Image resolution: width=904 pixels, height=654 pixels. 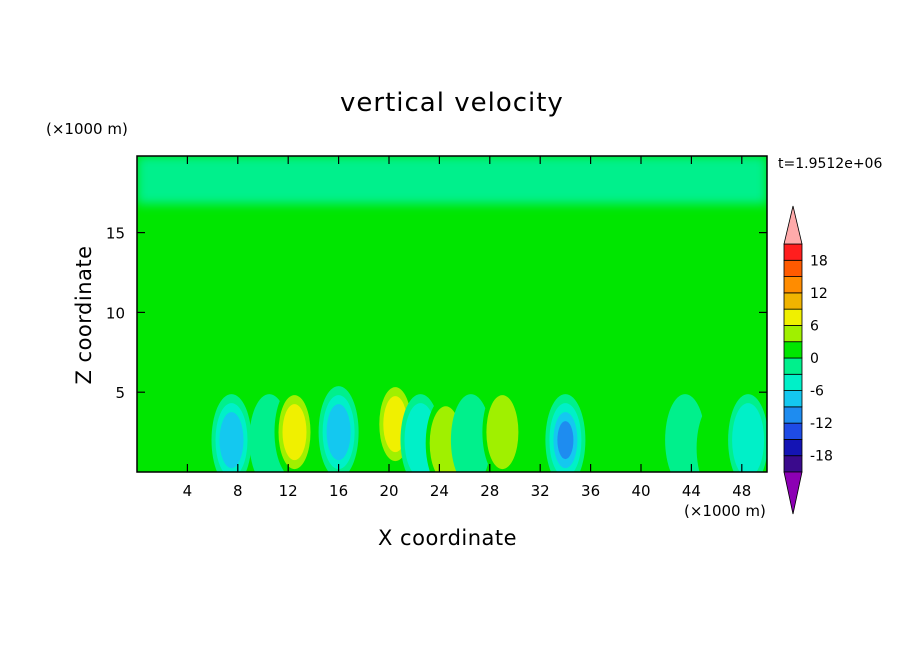 What do you see at coordinates (115, 234) in the screenshot?
I see `y-tick-label: 15` at bounding box center [115, 234].